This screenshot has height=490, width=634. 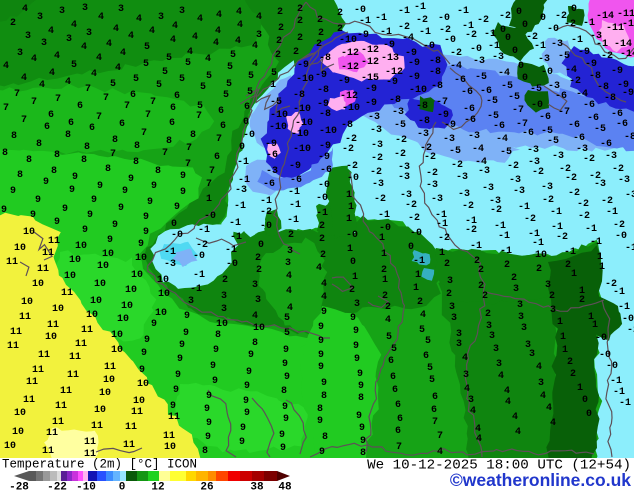 What do you see at coordinates (19, 486) in the screenshot?
I see `svg-text: -28` at bounding box center [19, 486].